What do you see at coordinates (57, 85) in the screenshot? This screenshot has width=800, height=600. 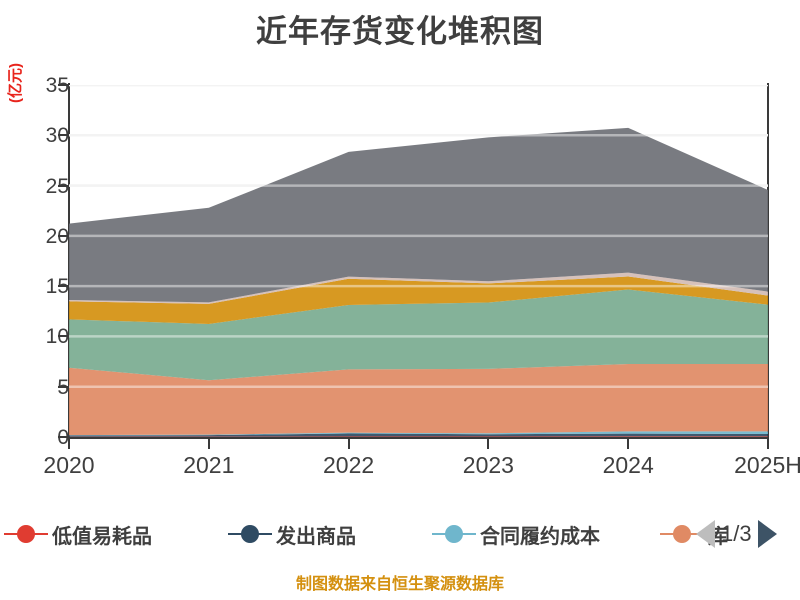 I see `y-axis-tick-label: 35` at bounding box center [57, 85].